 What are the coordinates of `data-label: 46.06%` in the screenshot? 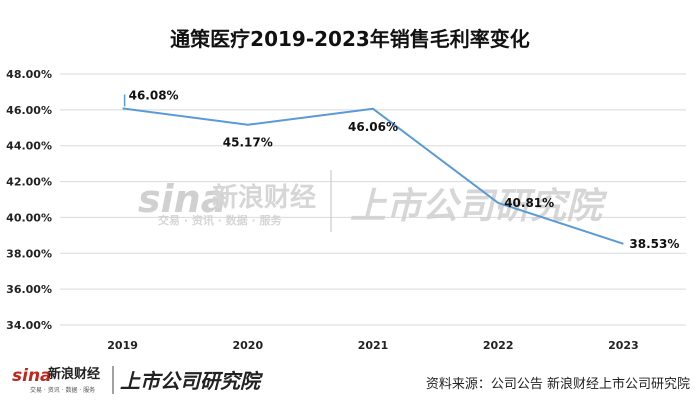 It's located at (373, 127).